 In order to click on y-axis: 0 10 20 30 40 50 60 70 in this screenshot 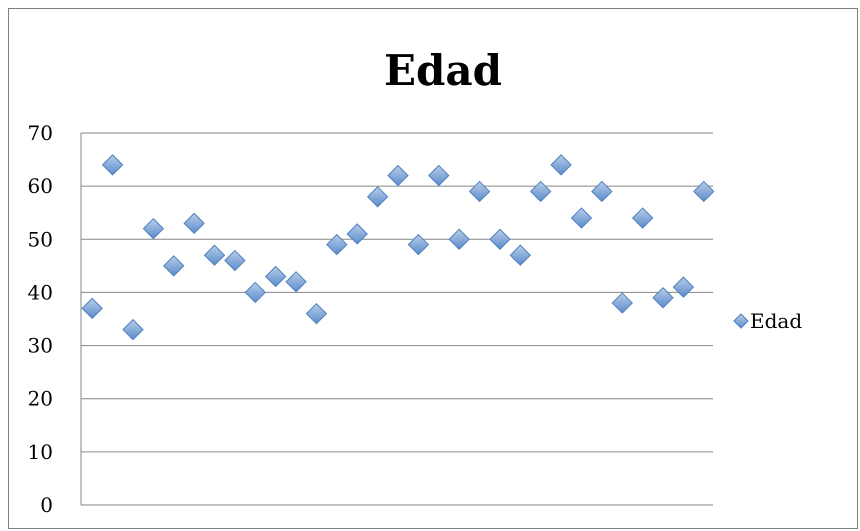, I will do `click(55, 319)`.